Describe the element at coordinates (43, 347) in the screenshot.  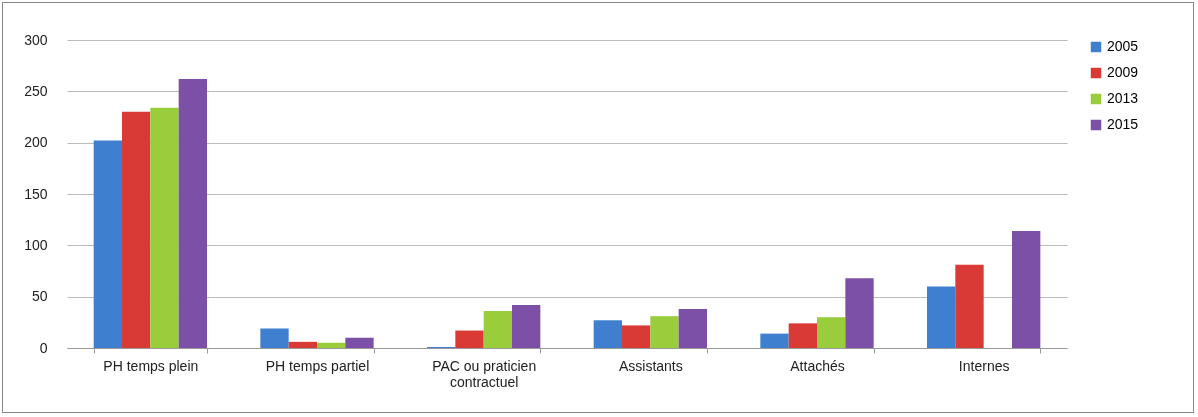
I see `y-tick-label: 0` at that location.